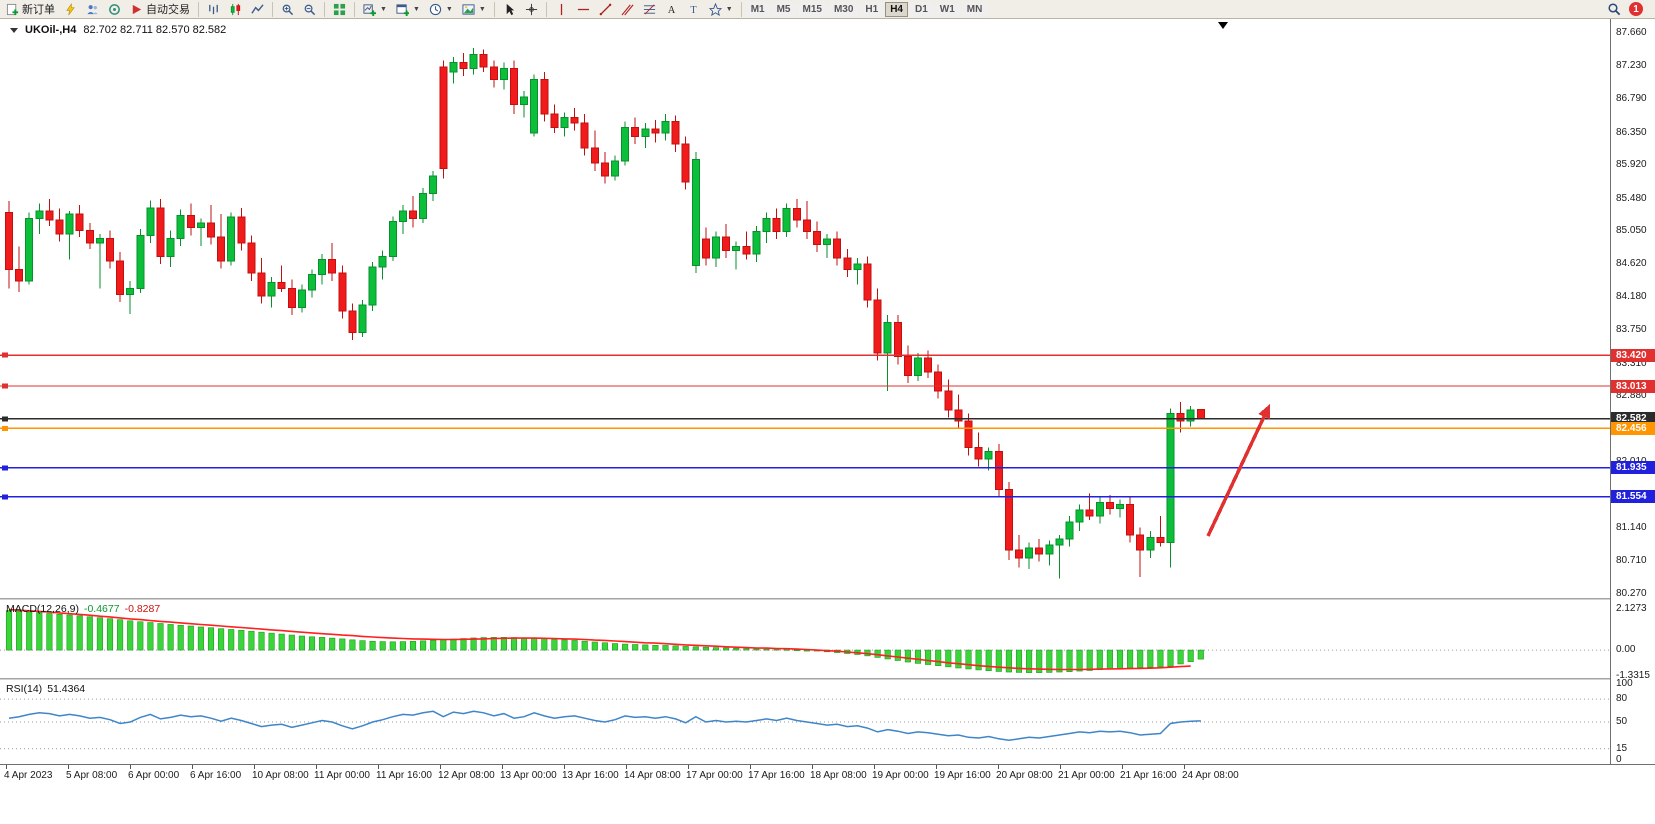  What do you see at coordinates (441, 9) in the screenshot?
I see `periods-button: ▼` at bounding box center [441, 9].